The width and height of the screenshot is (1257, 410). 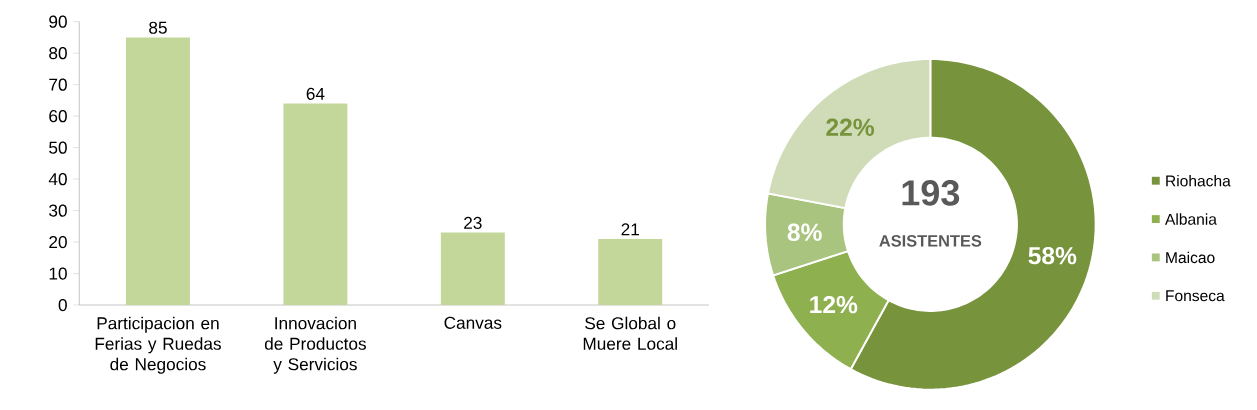 I want to click on legend-label: Maicao, so click(x=1190, y=257).